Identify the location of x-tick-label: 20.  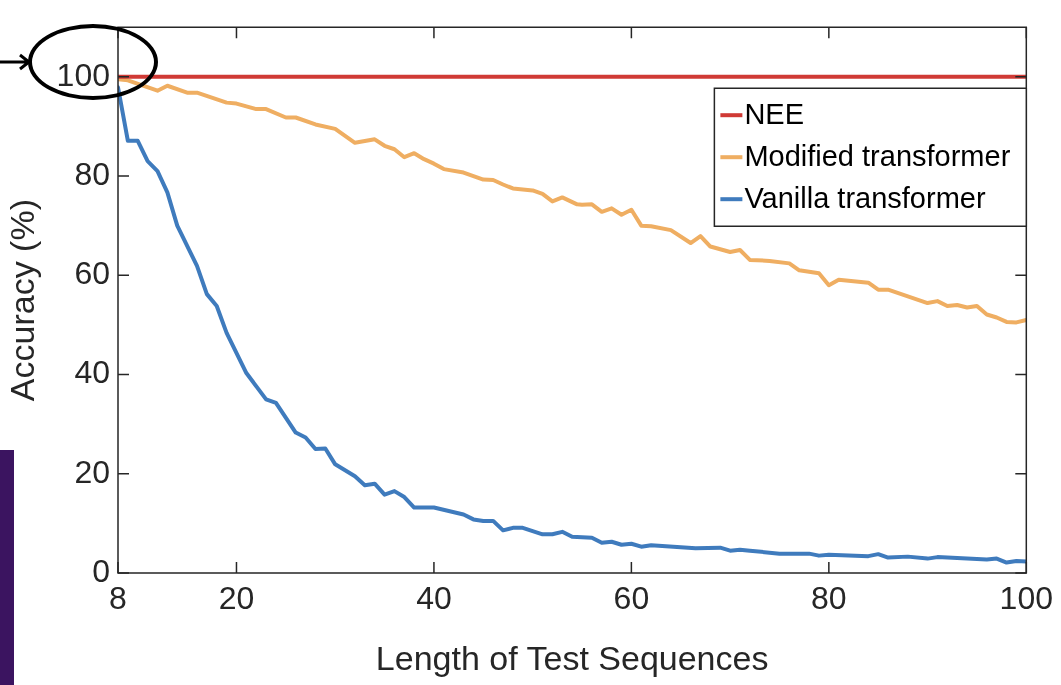
(236, 598).